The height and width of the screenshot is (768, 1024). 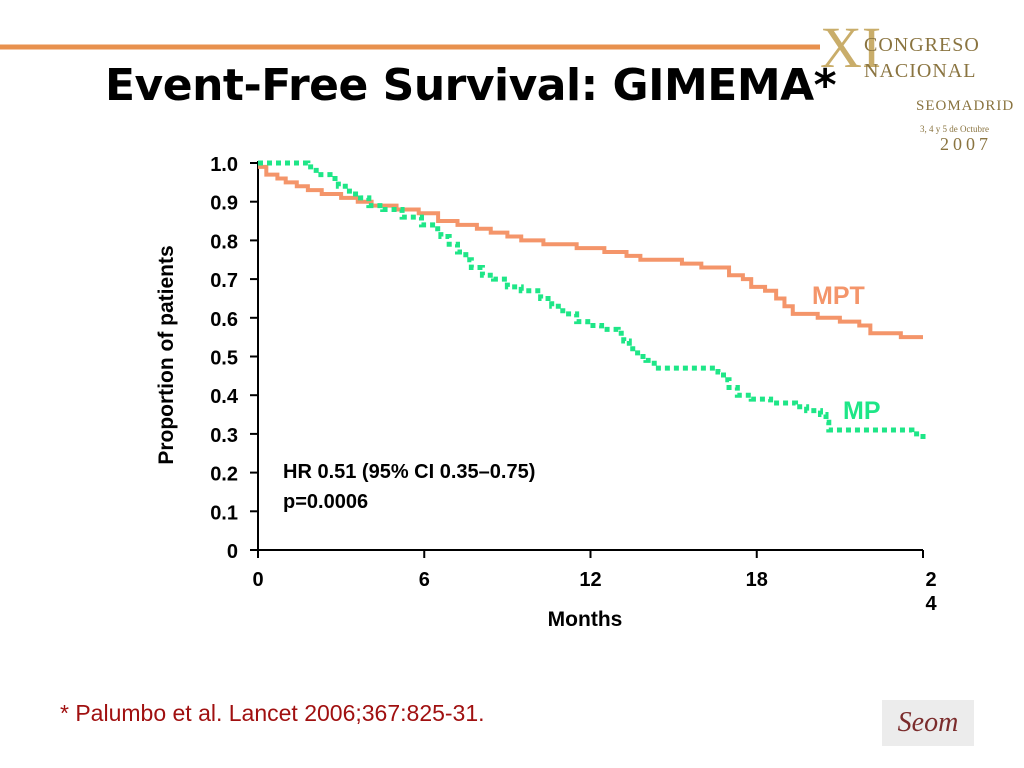 I want to click on x-axis-label: Months, so click(x=585, y=619).